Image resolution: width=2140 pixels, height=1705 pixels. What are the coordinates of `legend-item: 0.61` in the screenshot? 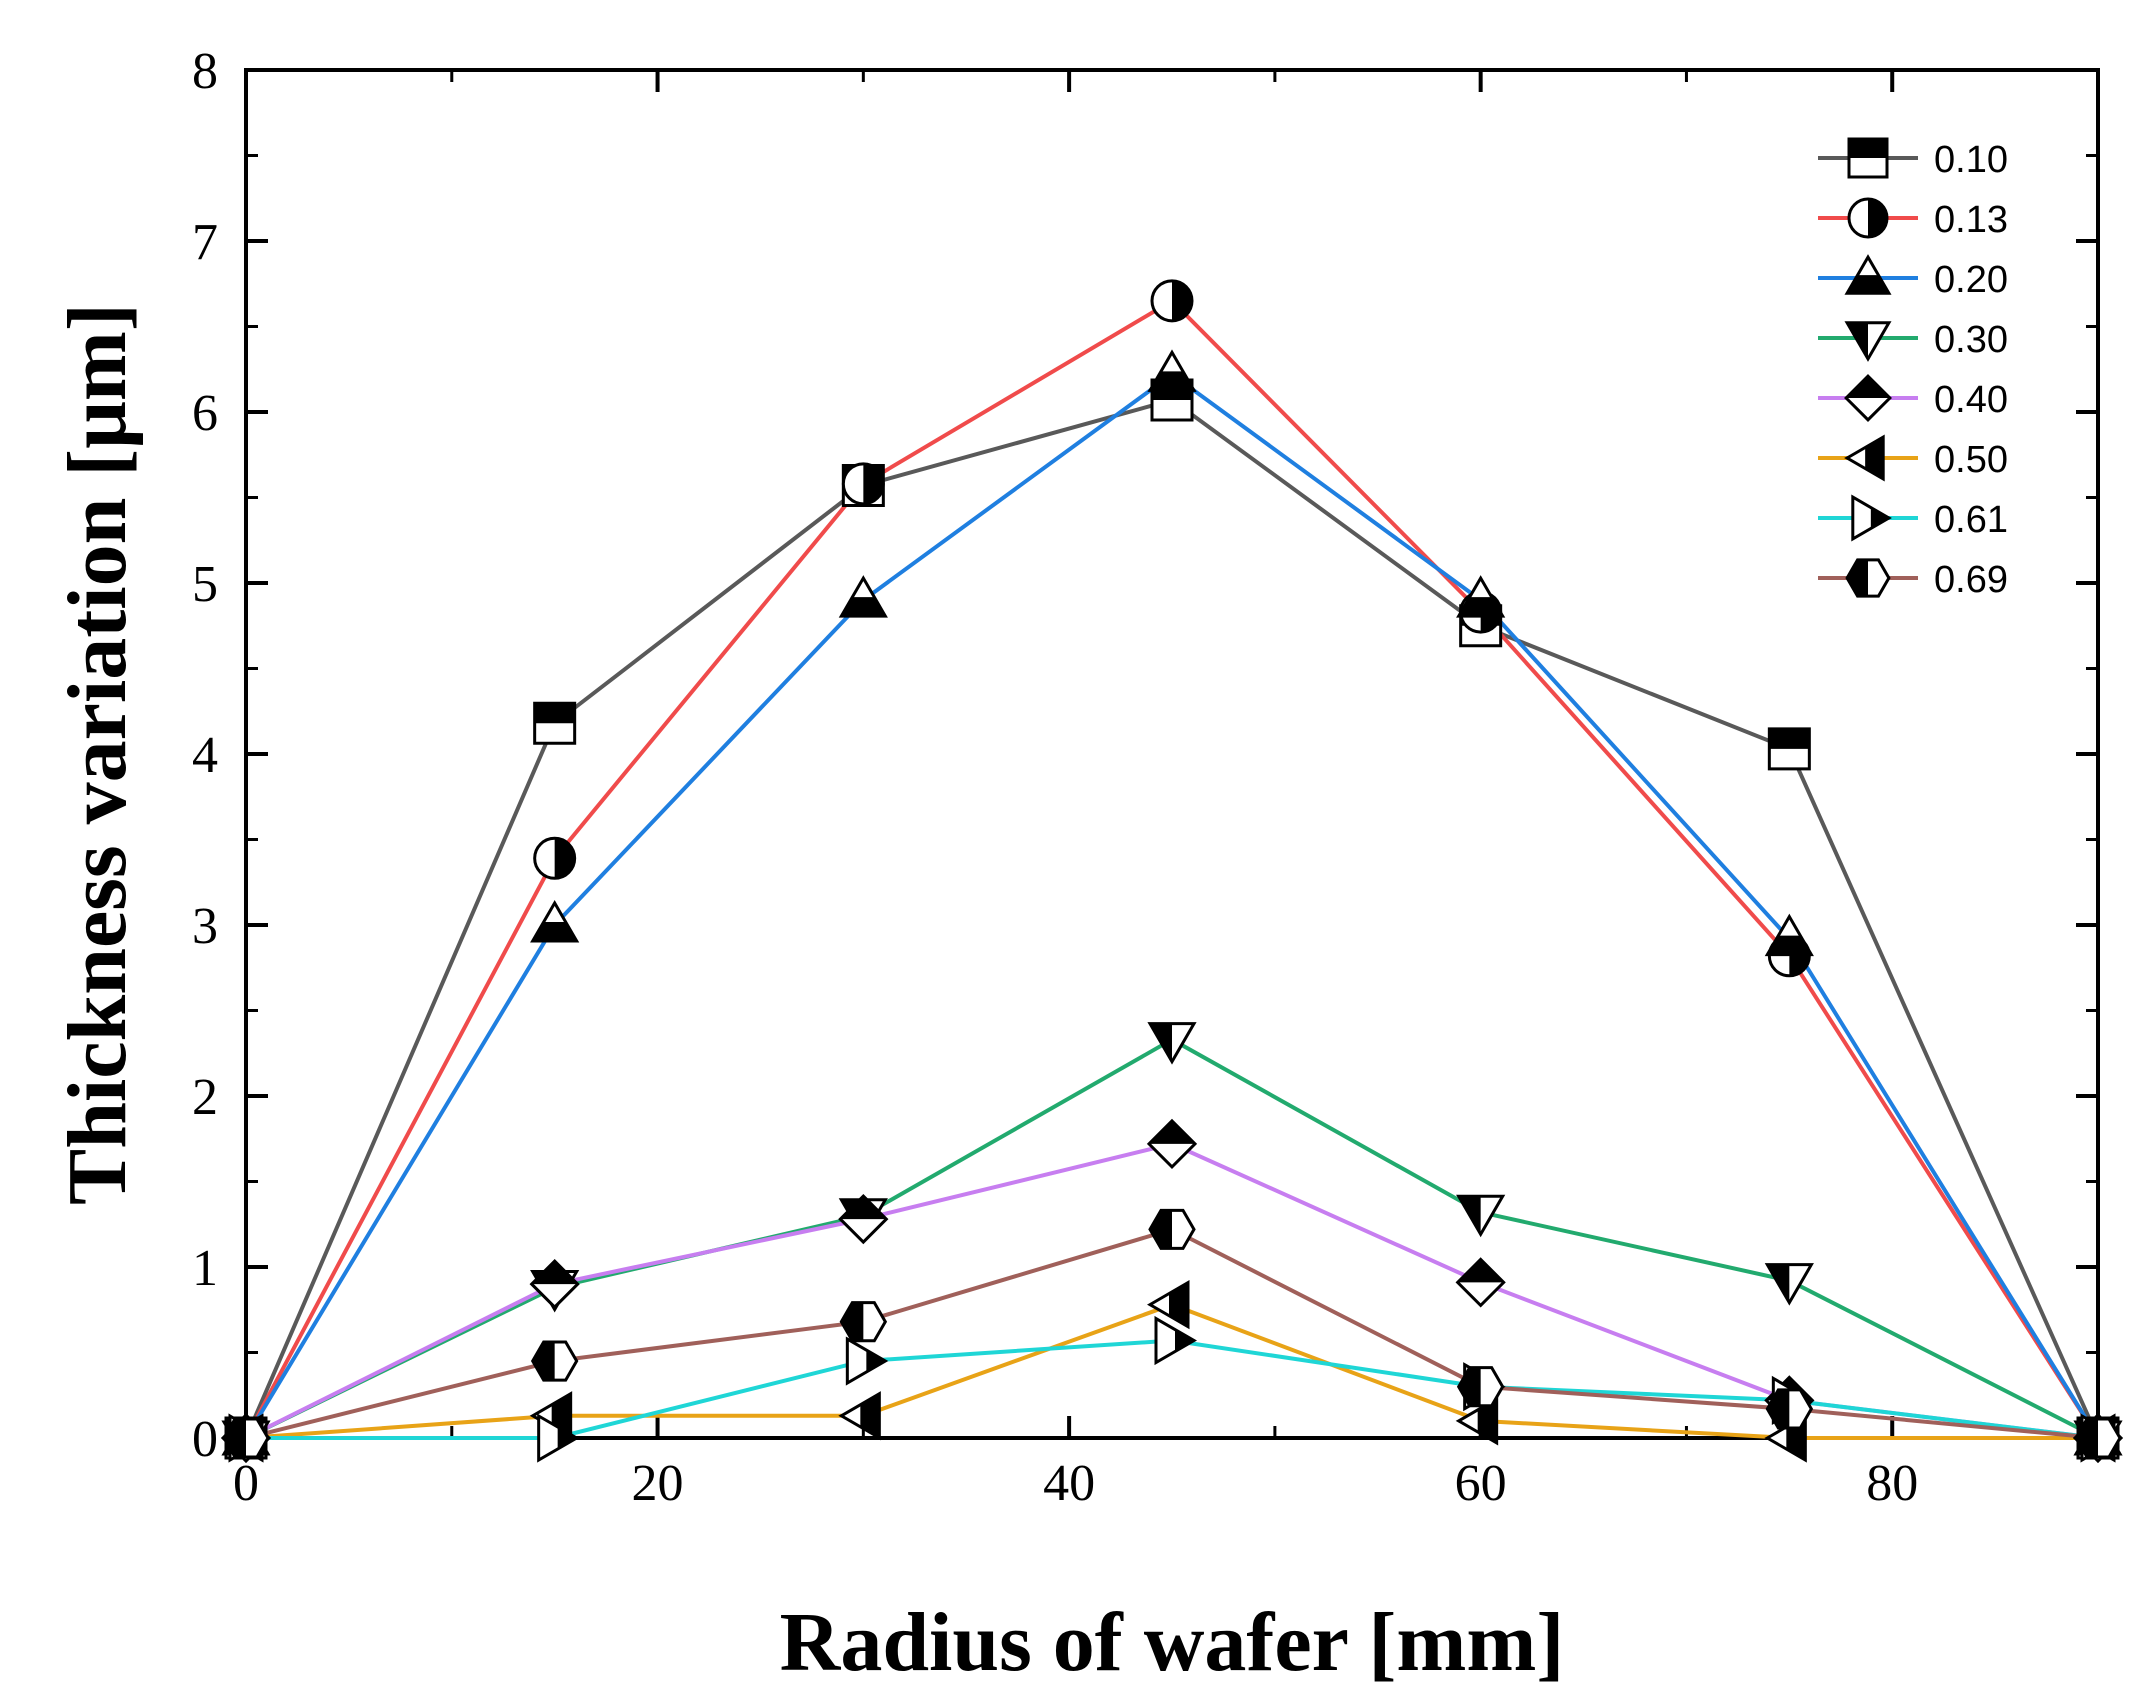 It's located at (1913, 518).